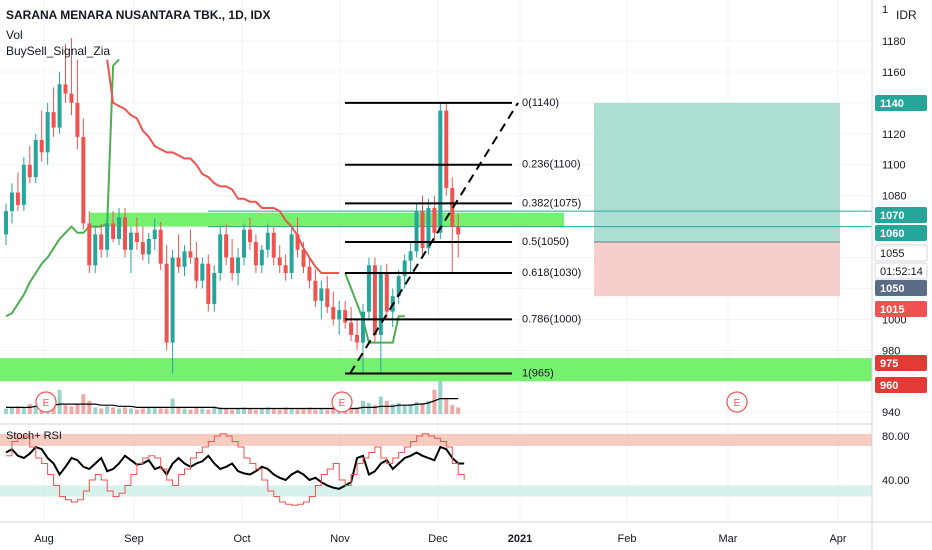 The width and height of the screenshot is (932, 550). Describe the element at coordinates (551, 273) in the screenshot. I see `fib-level-label: 0.618(1030)` at that location.